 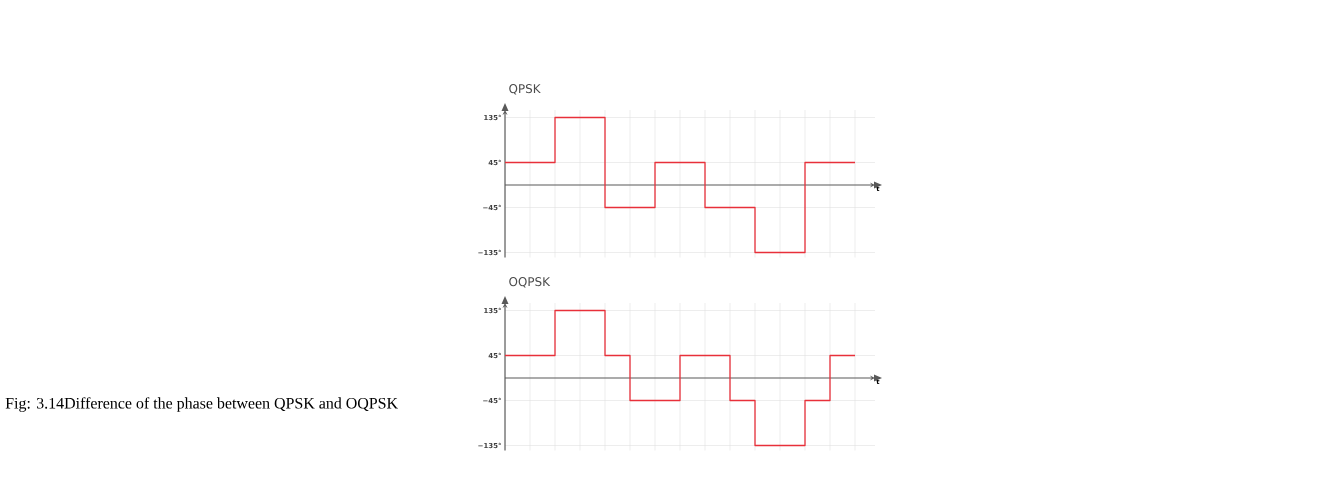 What do you see at coordinates (201, 404) in the screenshot?
I see `text: Fig: 3.14Difference of the phase between QPSK and OQPSK` at bounding box center [201, 404].